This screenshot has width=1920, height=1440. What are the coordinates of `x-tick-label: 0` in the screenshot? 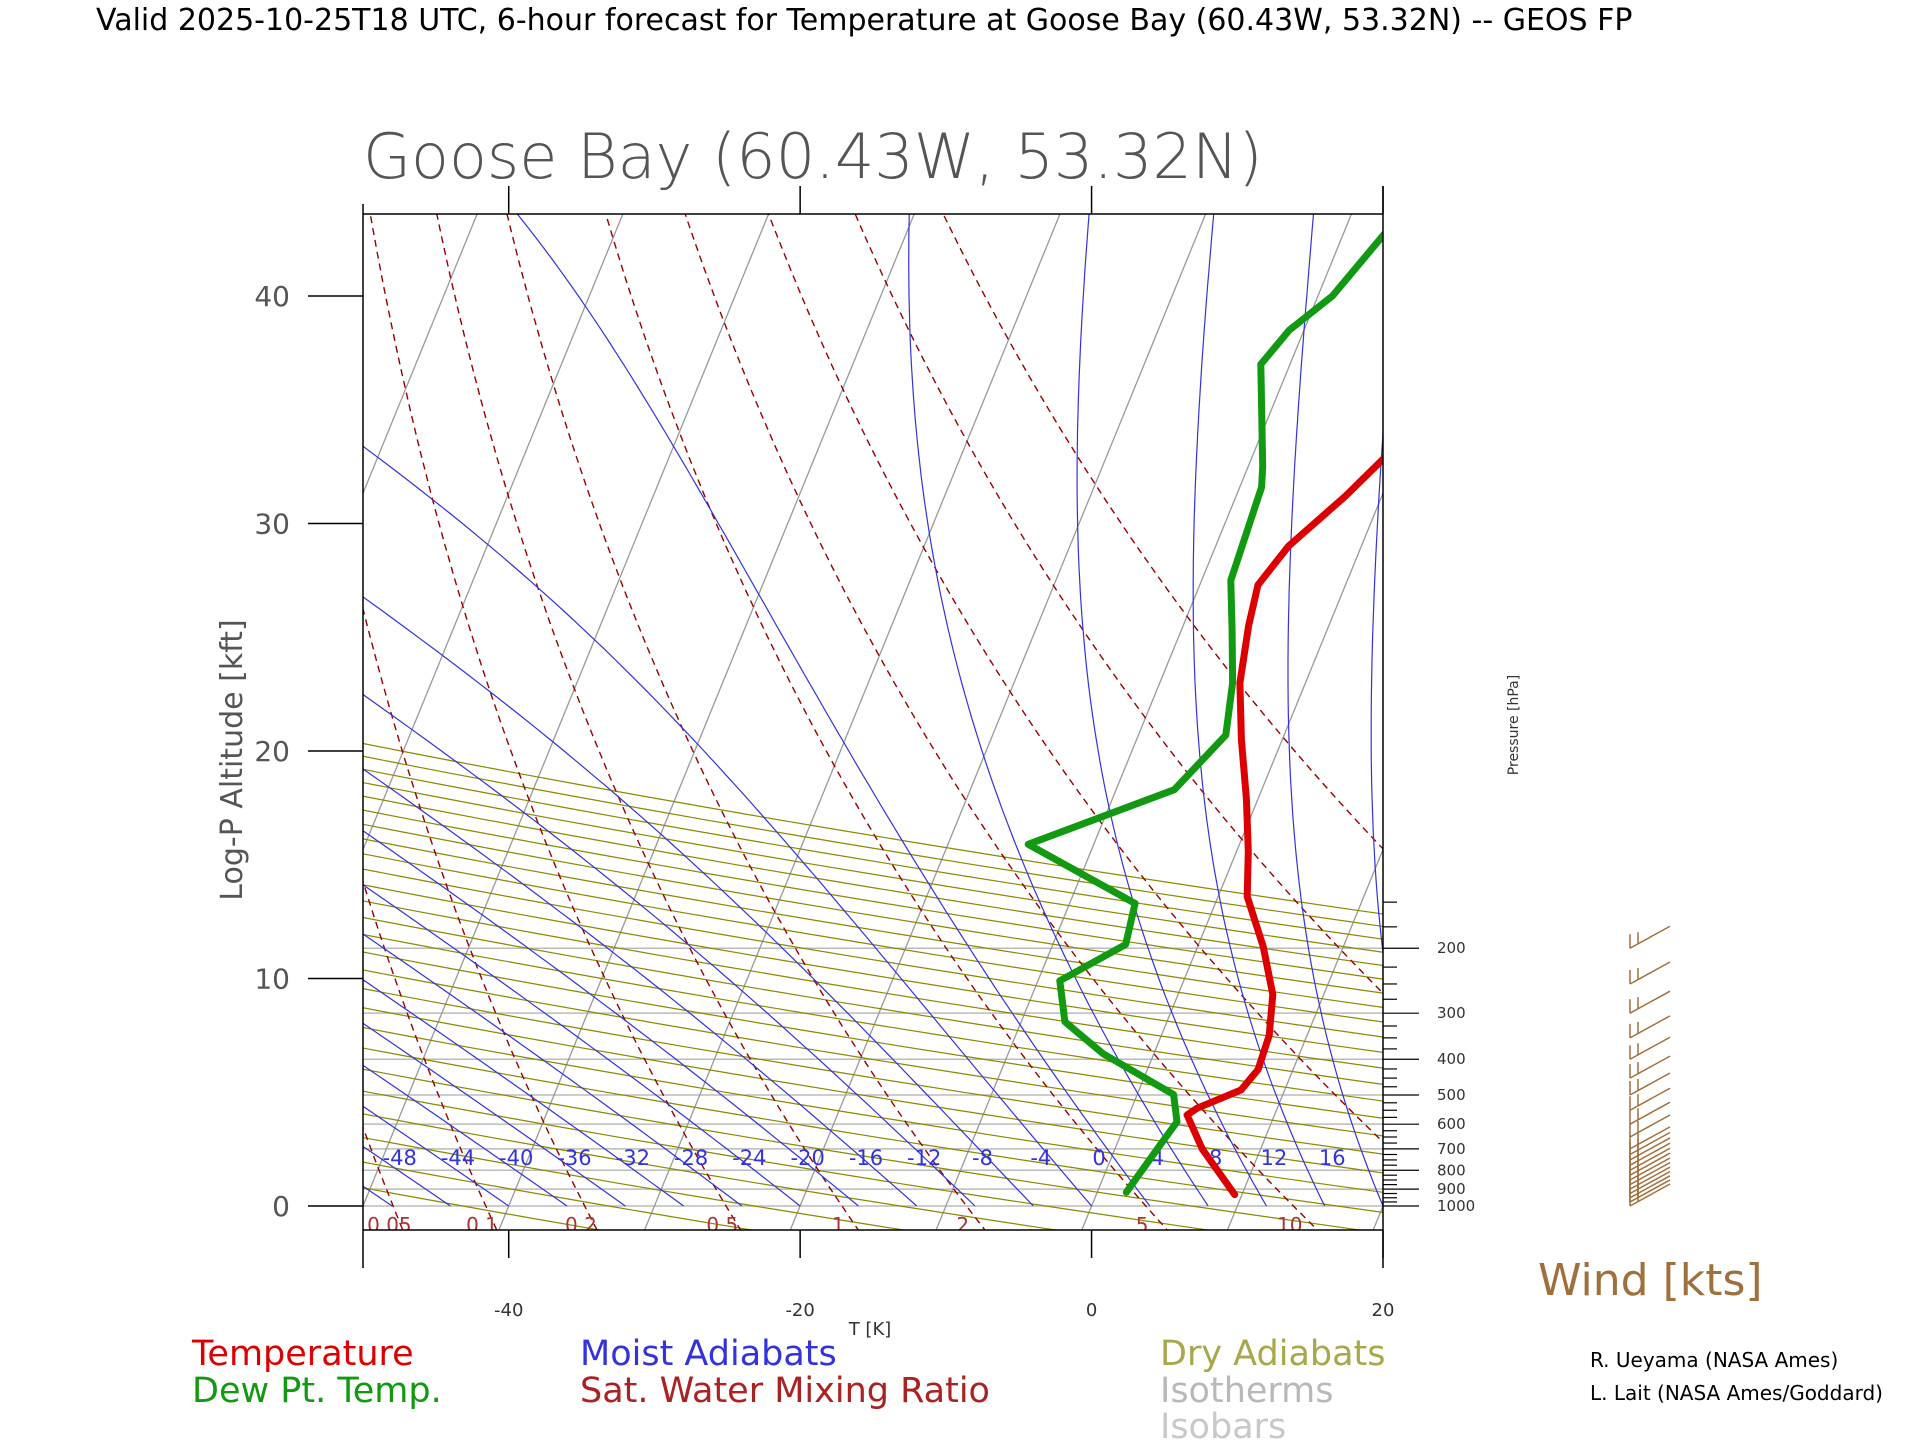 It's located at (1091, 1310).